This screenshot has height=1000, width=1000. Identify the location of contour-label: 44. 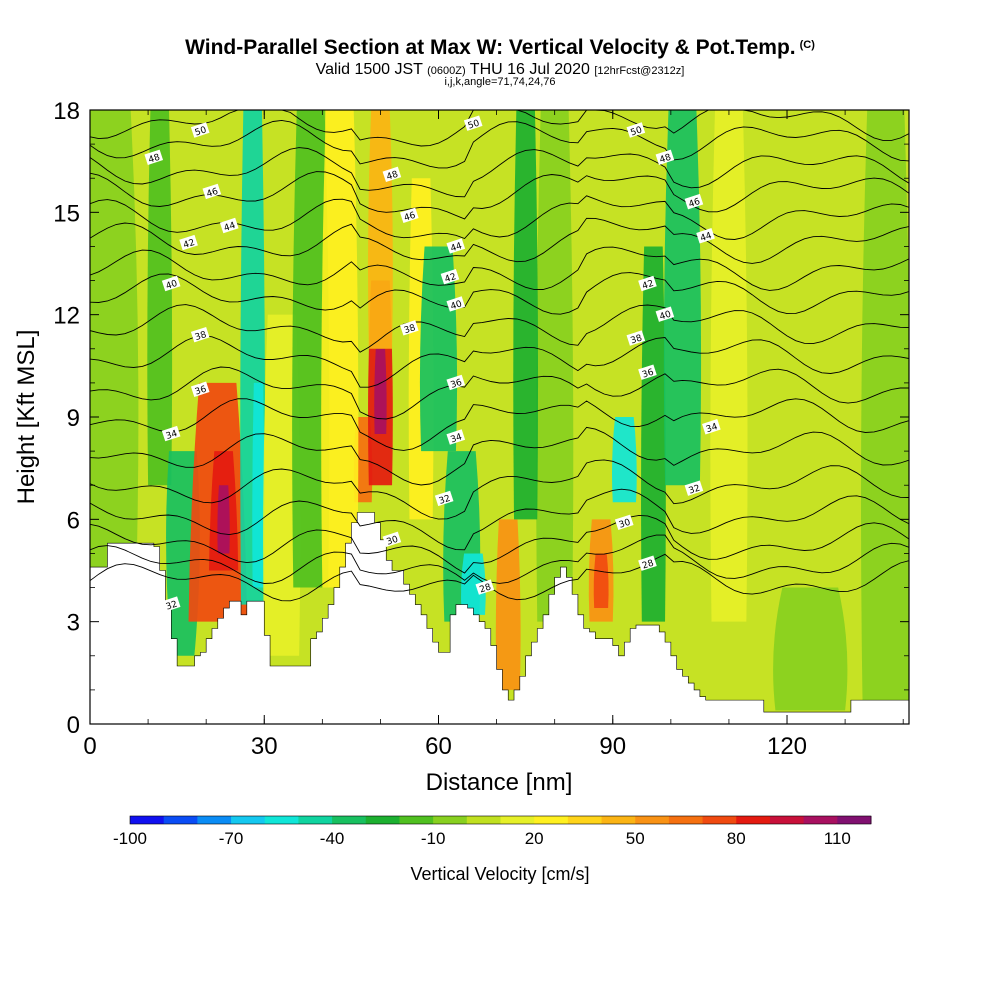
(229, 225).